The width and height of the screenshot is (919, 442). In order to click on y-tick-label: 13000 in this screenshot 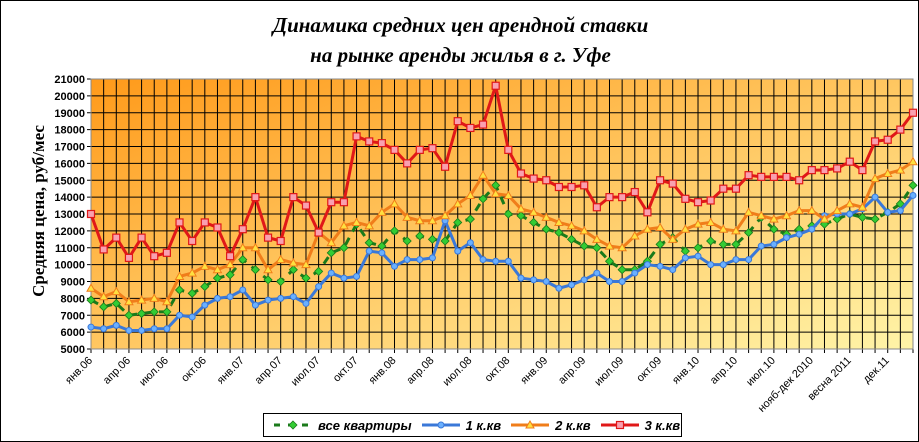, I will do `click(69, 215)`.